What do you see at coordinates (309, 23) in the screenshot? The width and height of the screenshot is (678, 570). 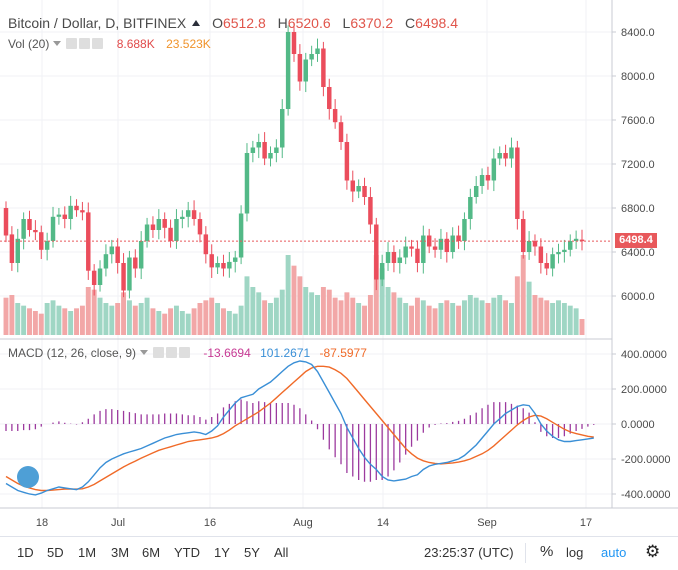 I see `high-value: 6520.6` at bounding box center [309, 23].